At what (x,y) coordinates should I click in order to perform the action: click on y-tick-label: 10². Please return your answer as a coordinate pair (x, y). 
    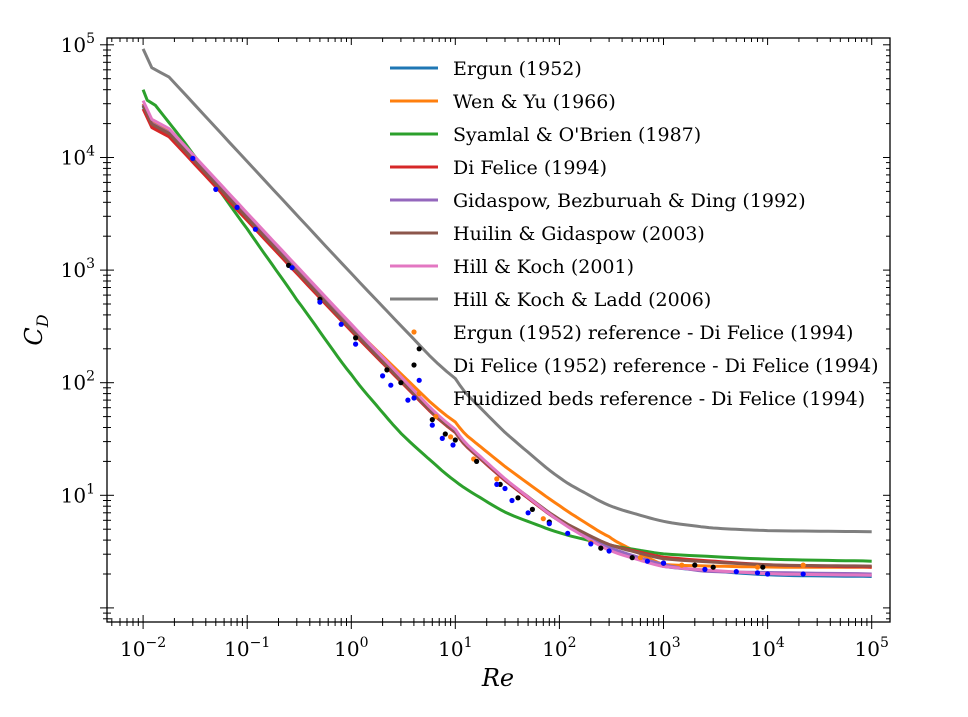
    Looking at the image, I should click on (78, 382).